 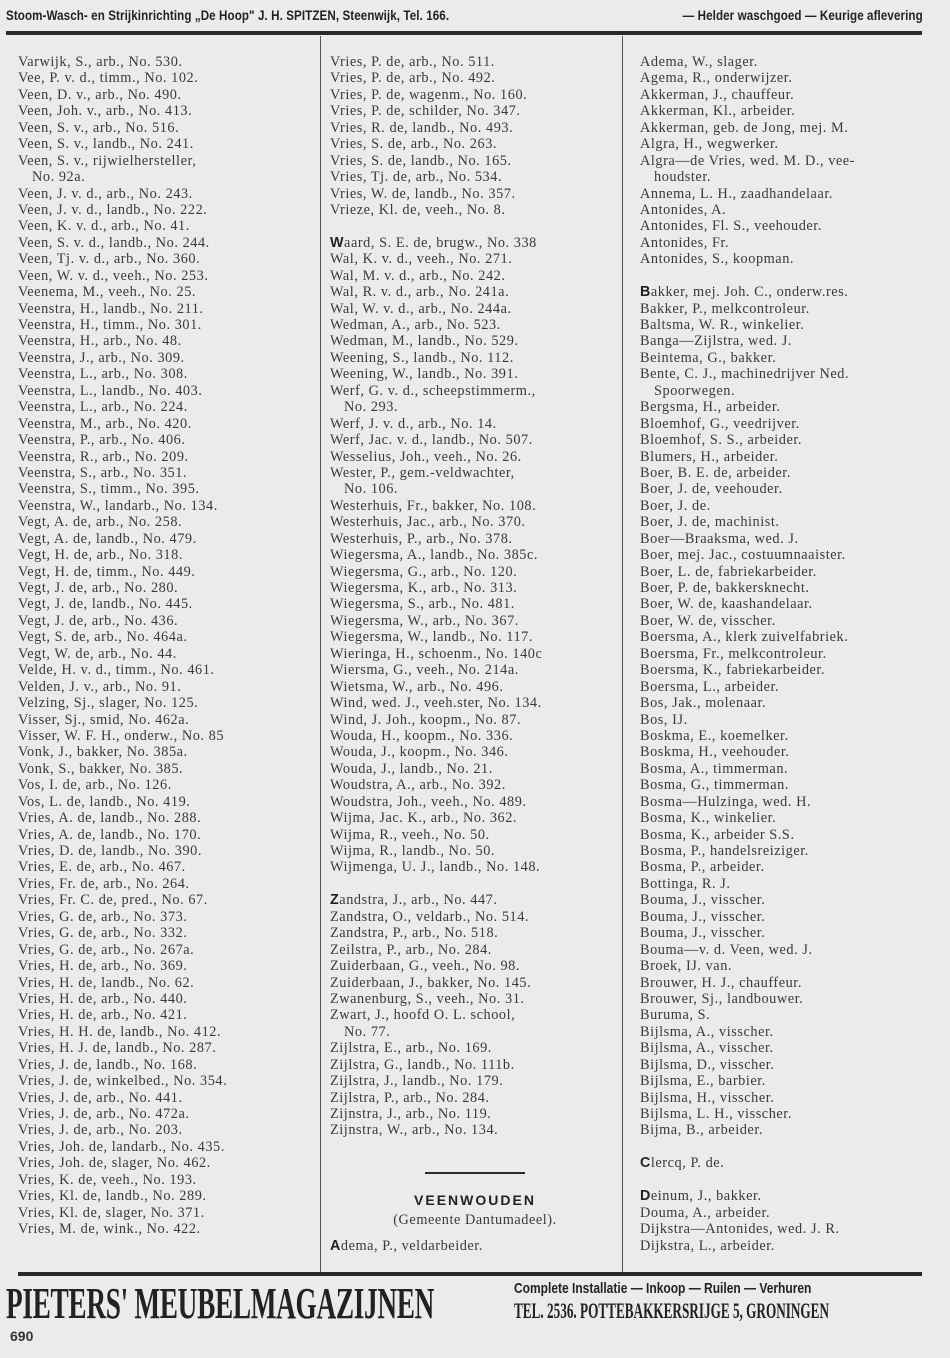 I want to click on list-item: Antonides, A., so click(x=683, y=209).